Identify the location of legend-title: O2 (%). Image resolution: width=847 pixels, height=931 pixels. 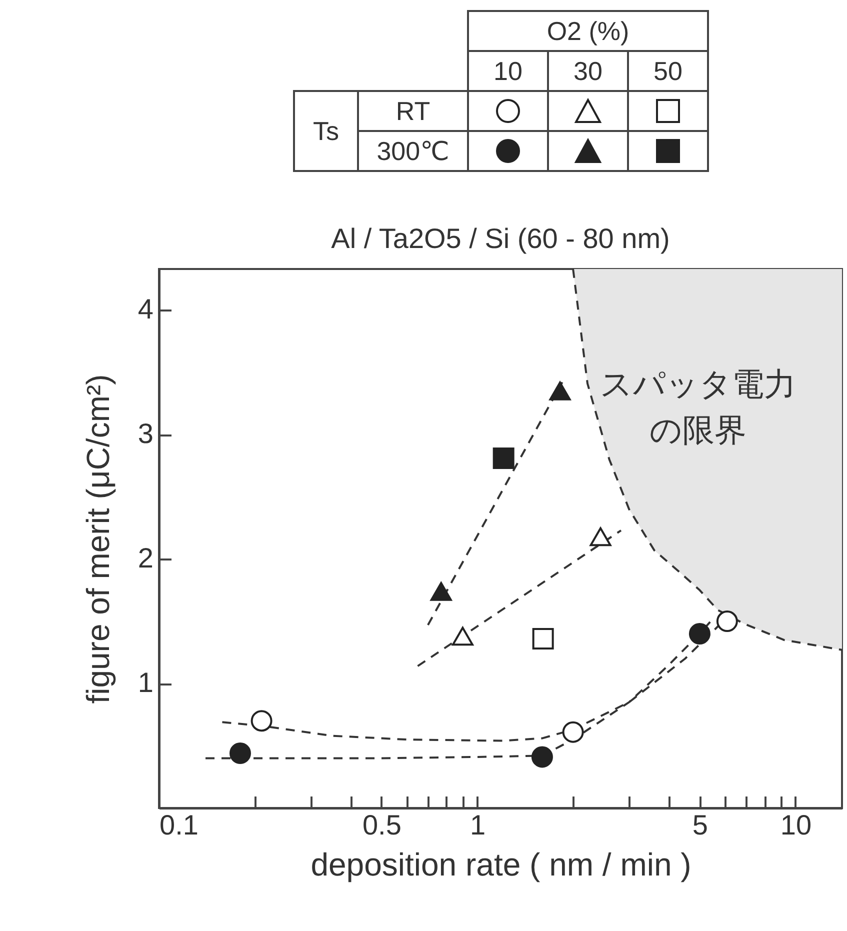
(588, 31).